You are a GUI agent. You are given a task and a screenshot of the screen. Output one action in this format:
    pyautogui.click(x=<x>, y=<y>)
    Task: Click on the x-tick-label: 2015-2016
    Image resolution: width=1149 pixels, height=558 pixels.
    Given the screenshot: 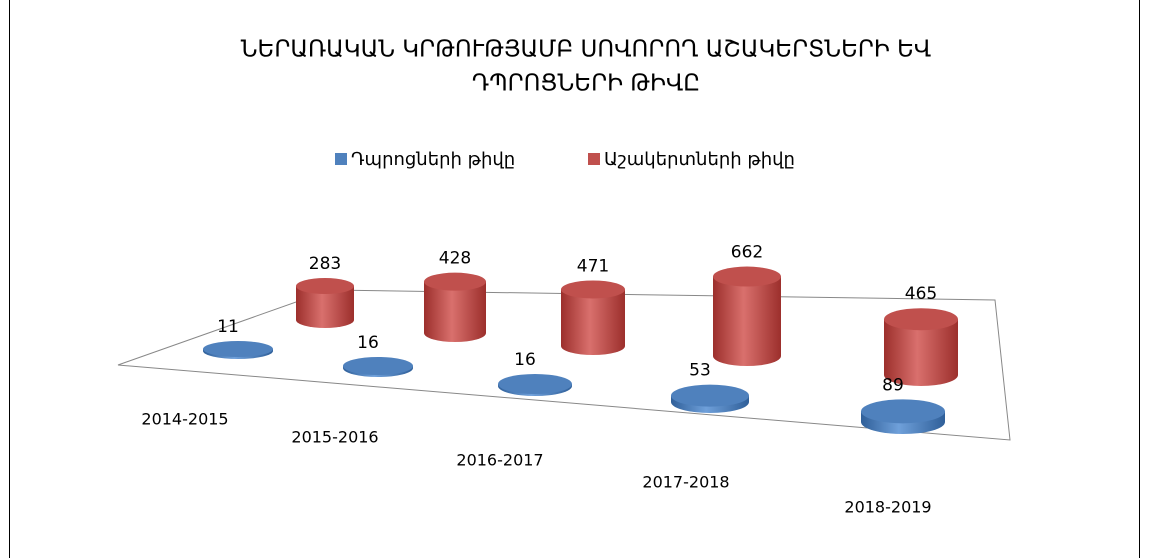 What is the action you would take?
    pyautogui.click(x=334, y=437)
    